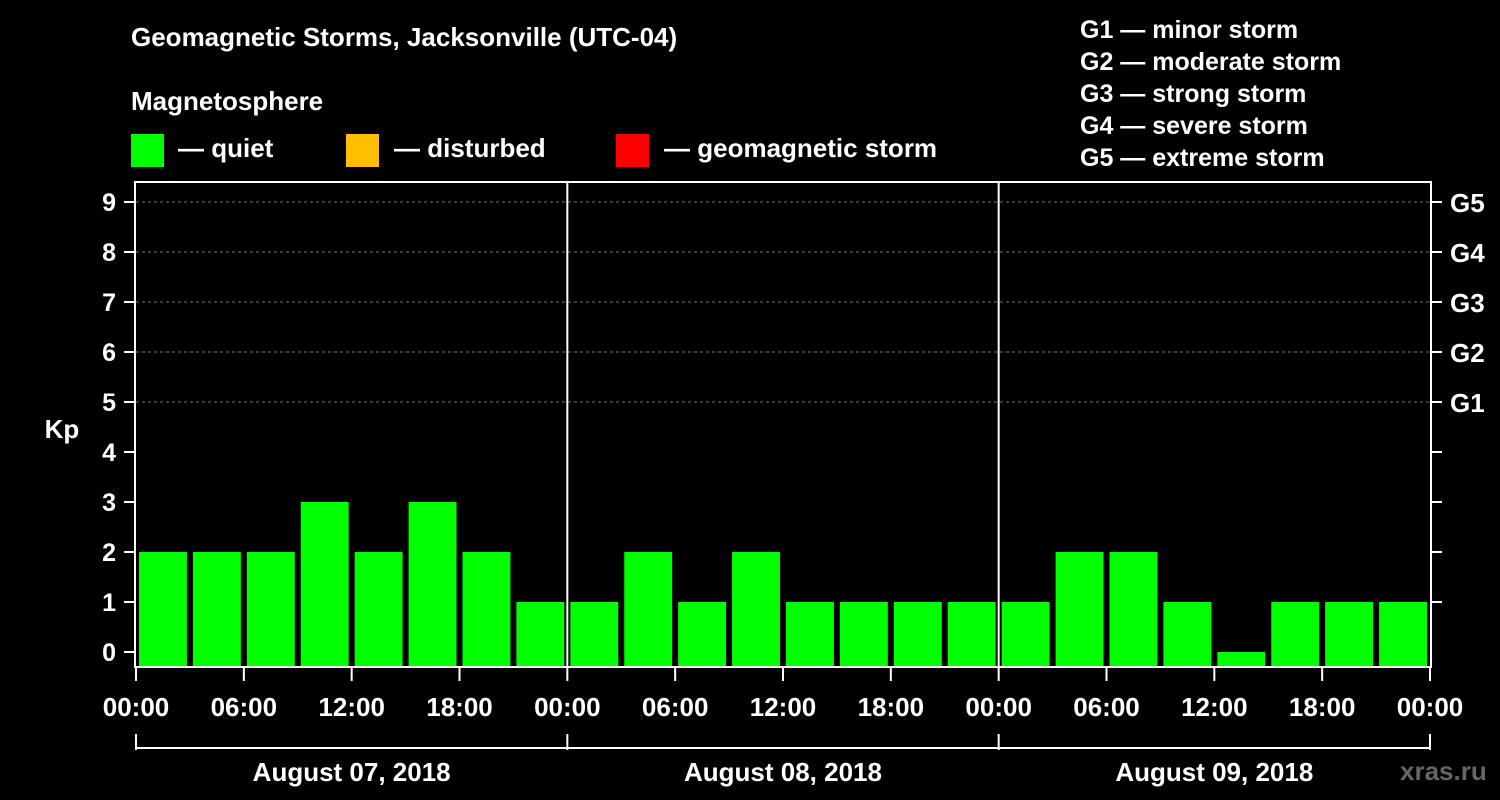 Image resolution: width=1500 pixels, height=800 pixels. Describe the element at coordinates (109, 253) in the screenshot. I see `y-tick-label: 8` at that location.